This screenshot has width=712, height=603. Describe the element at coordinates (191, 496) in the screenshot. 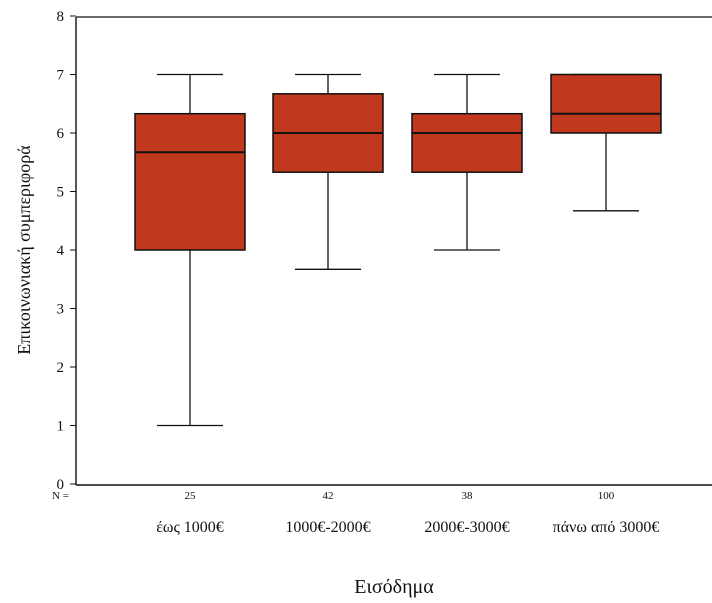

I see `n-count-label: 25` at that location.